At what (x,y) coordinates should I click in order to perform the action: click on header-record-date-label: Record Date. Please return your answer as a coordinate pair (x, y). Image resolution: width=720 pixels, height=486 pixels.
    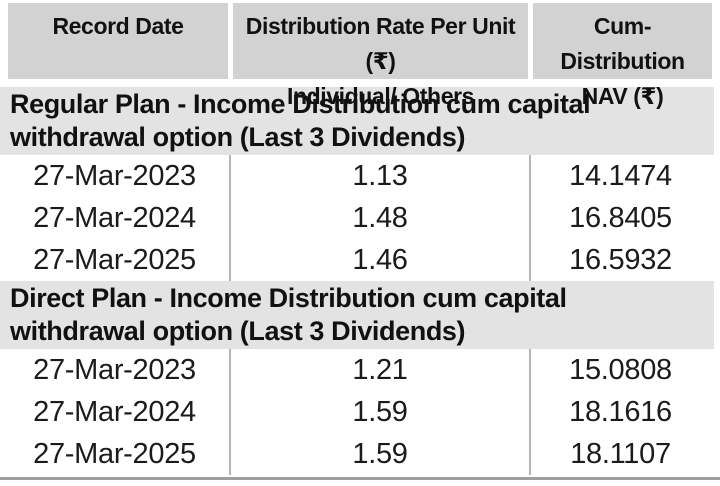
    Looking at the image, I should click on (118, 26).